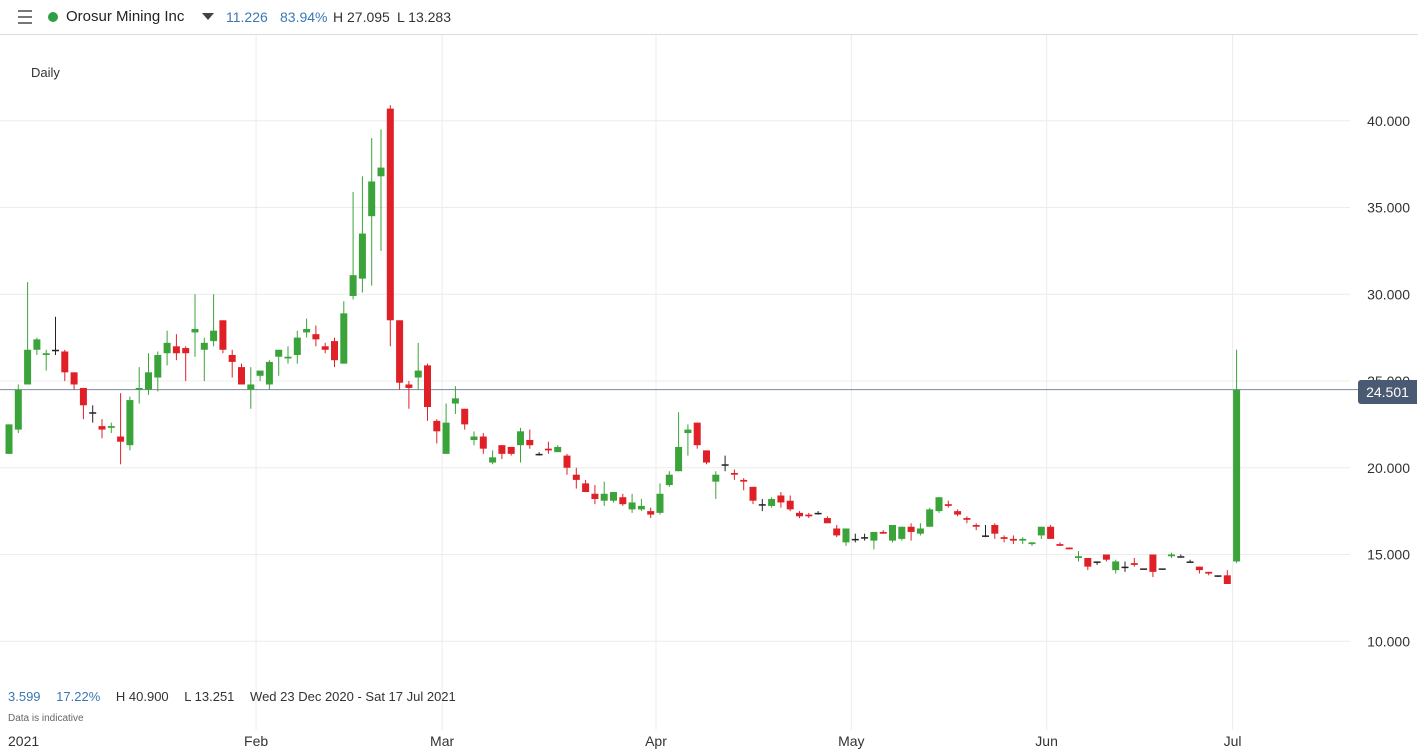 This screenshot has width=1418, height=750. What do you see at coordinates (1046, 741) in the screenshot?
I see `x-tick-label: Jun` at bounding box center [1046, 741].